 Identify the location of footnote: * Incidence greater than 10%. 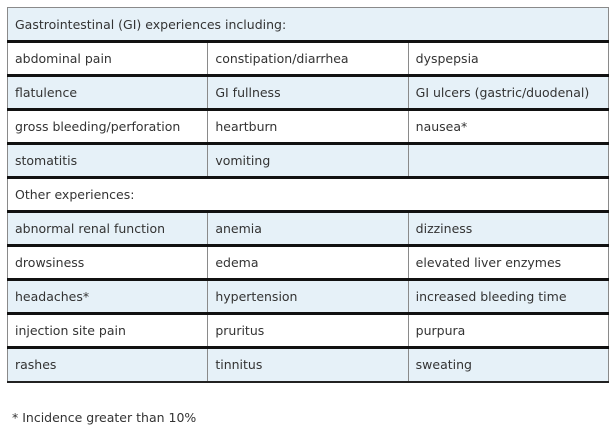
(104, 417).